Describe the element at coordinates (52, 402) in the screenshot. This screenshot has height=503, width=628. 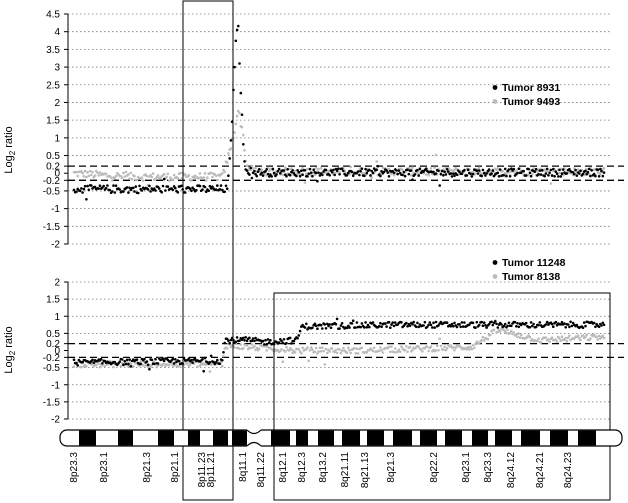
I see `y-tick-label: -1.5` at that location.